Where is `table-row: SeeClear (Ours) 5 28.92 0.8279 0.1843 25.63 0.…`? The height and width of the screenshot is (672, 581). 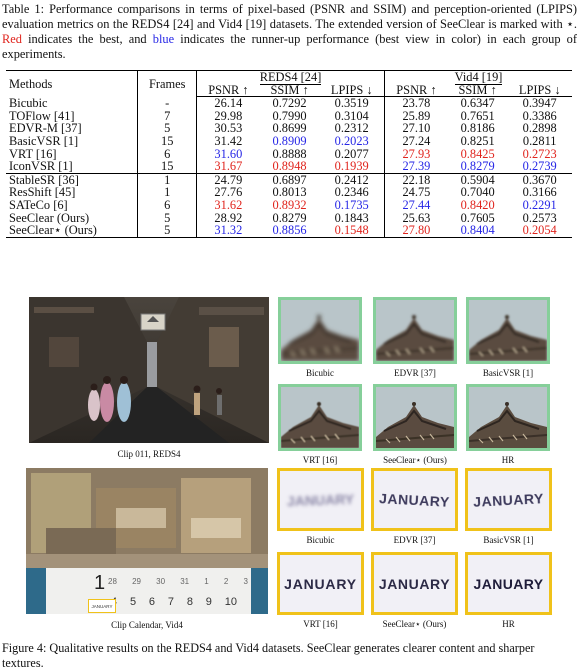
table-row: SeeClear (Ours) 5 28.92 0.8279 0.1843 25.63 0.… is located at coordinates (289, 217).